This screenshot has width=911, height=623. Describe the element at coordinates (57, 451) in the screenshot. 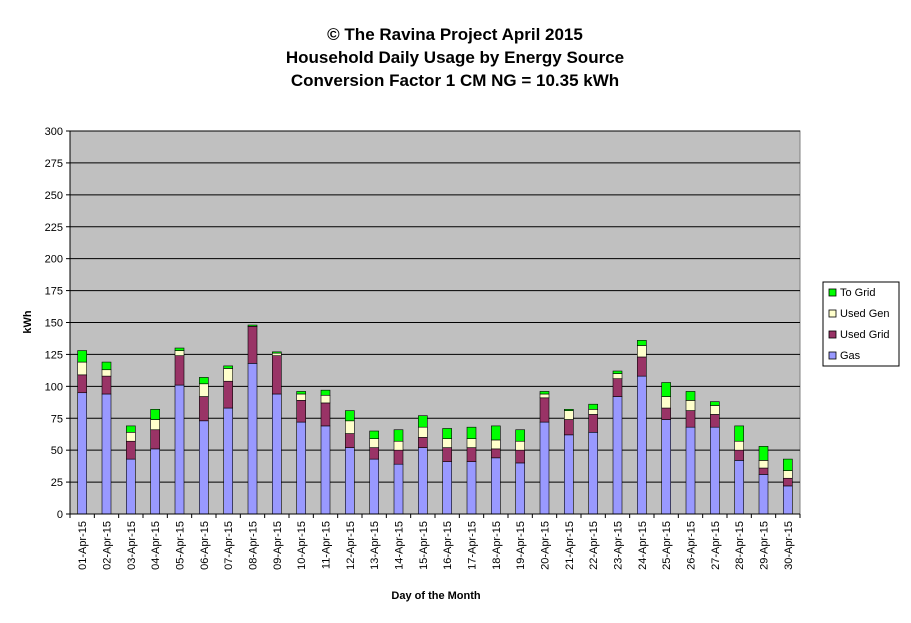

I see `y-tick-label: 50` at that location.